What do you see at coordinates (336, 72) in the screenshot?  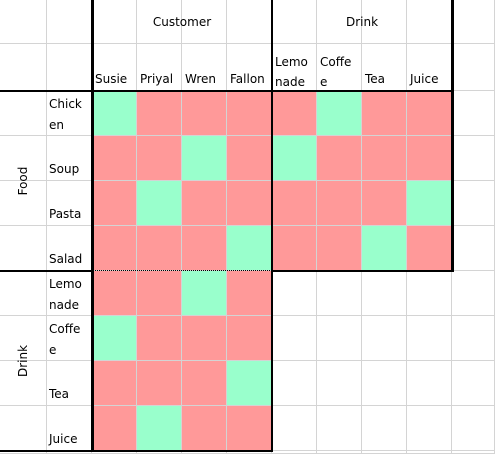 I see `column-label: Coffe e` at bounding box center [336, 72].